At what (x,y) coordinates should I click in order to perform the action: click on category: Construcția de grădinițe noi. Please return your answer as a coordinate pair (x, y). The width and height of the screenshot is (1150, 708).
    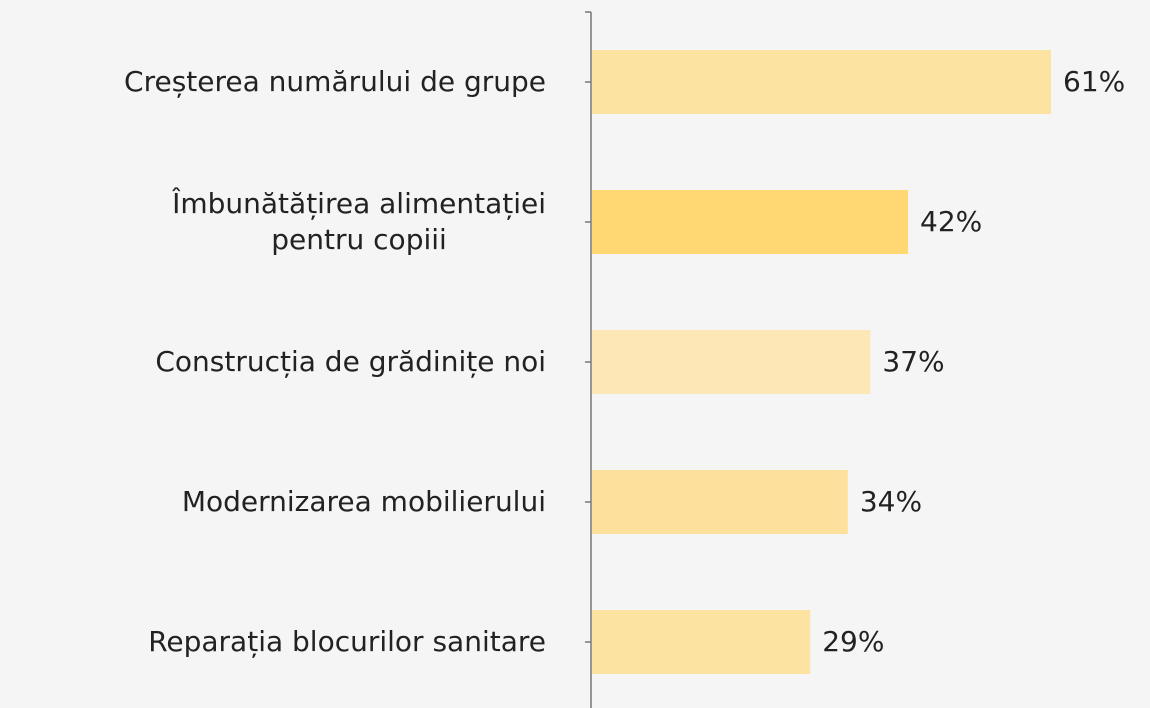
    Looking at the image, I should click on (279, 362).